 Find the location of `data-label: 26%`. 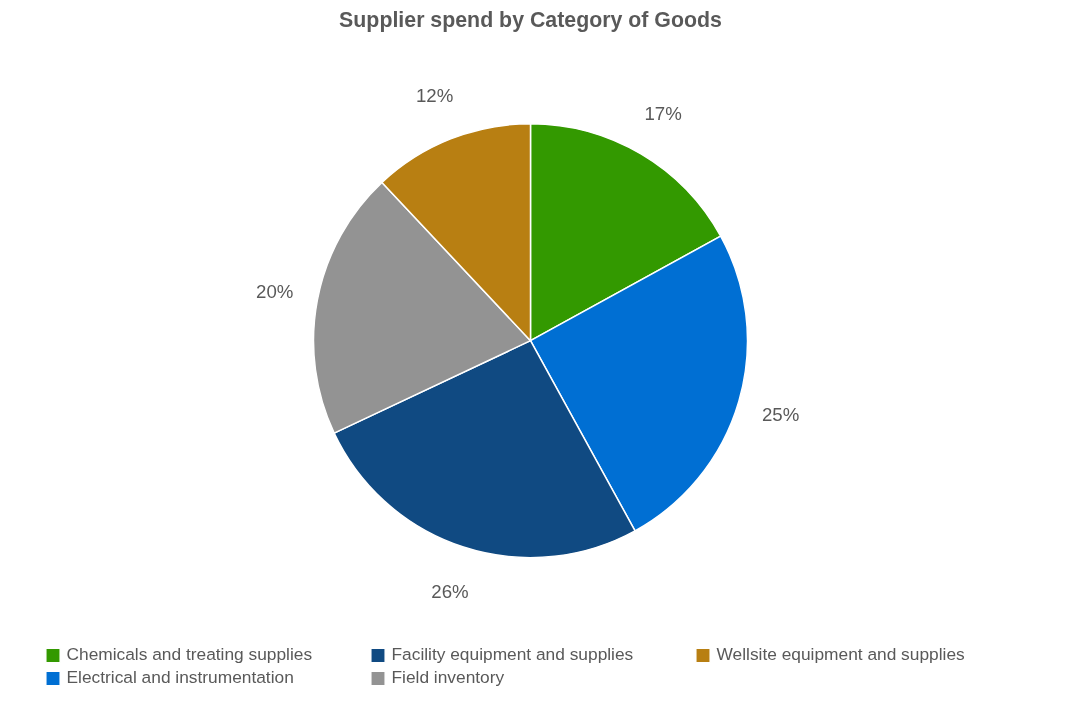

data-label: 26% is located at coordinates (450, 592).